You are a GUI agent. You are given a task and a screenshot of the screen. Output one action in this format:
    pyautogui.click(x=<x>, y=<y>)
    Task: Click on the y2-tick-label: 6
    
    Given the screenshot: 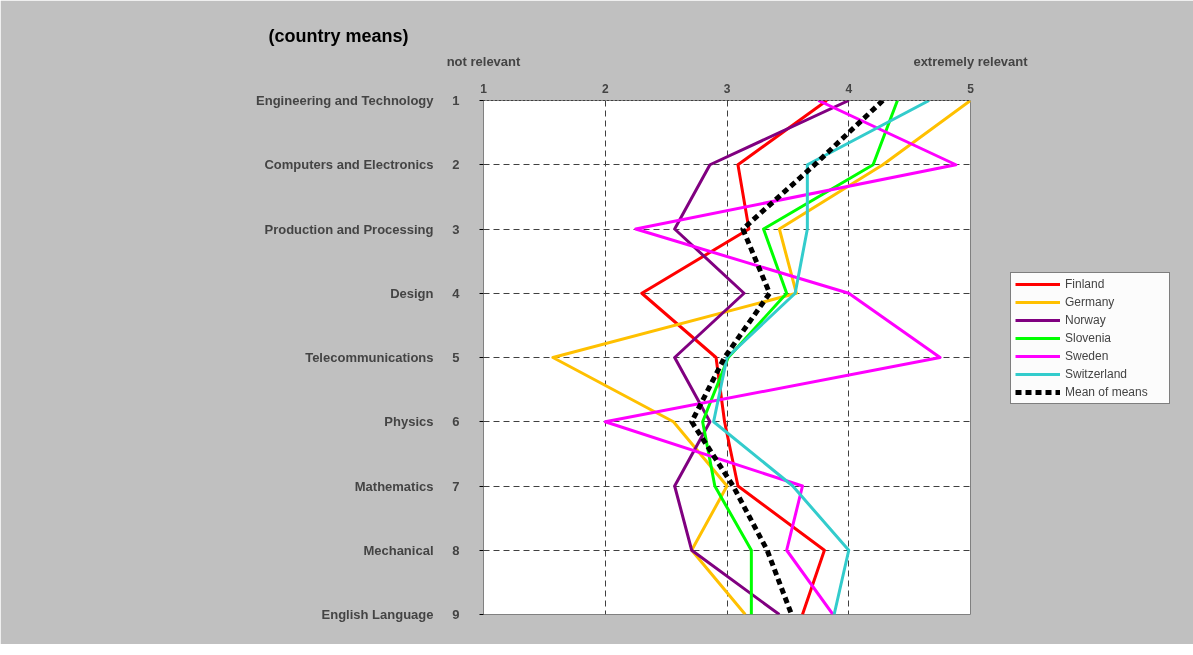 What is the action you would take?
    pyautogui.click(x=456, y=422)
    